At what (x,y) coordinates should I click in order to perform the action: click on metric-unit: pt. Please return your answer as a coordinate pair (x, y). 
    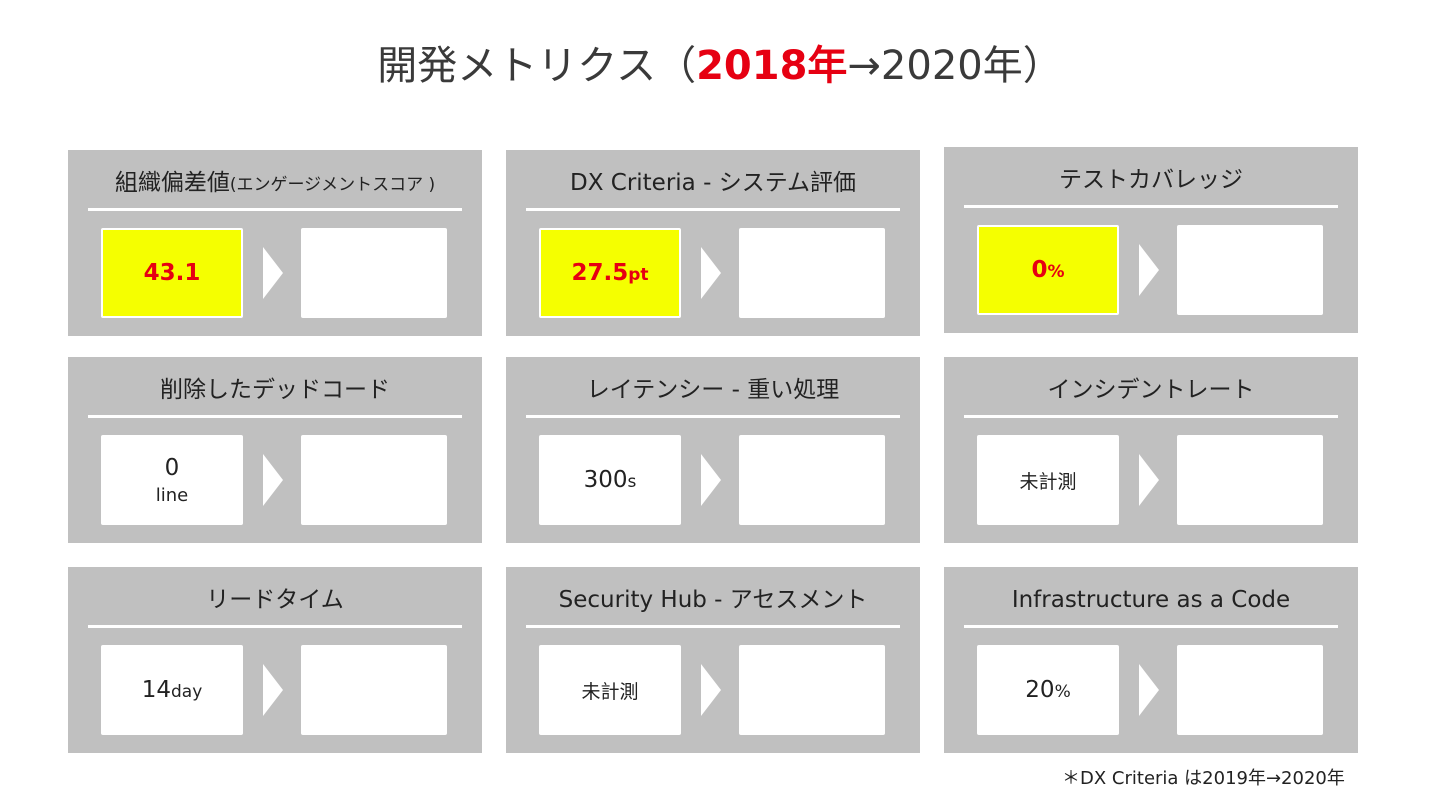
    Looking at the image, I should click on (638, 275).